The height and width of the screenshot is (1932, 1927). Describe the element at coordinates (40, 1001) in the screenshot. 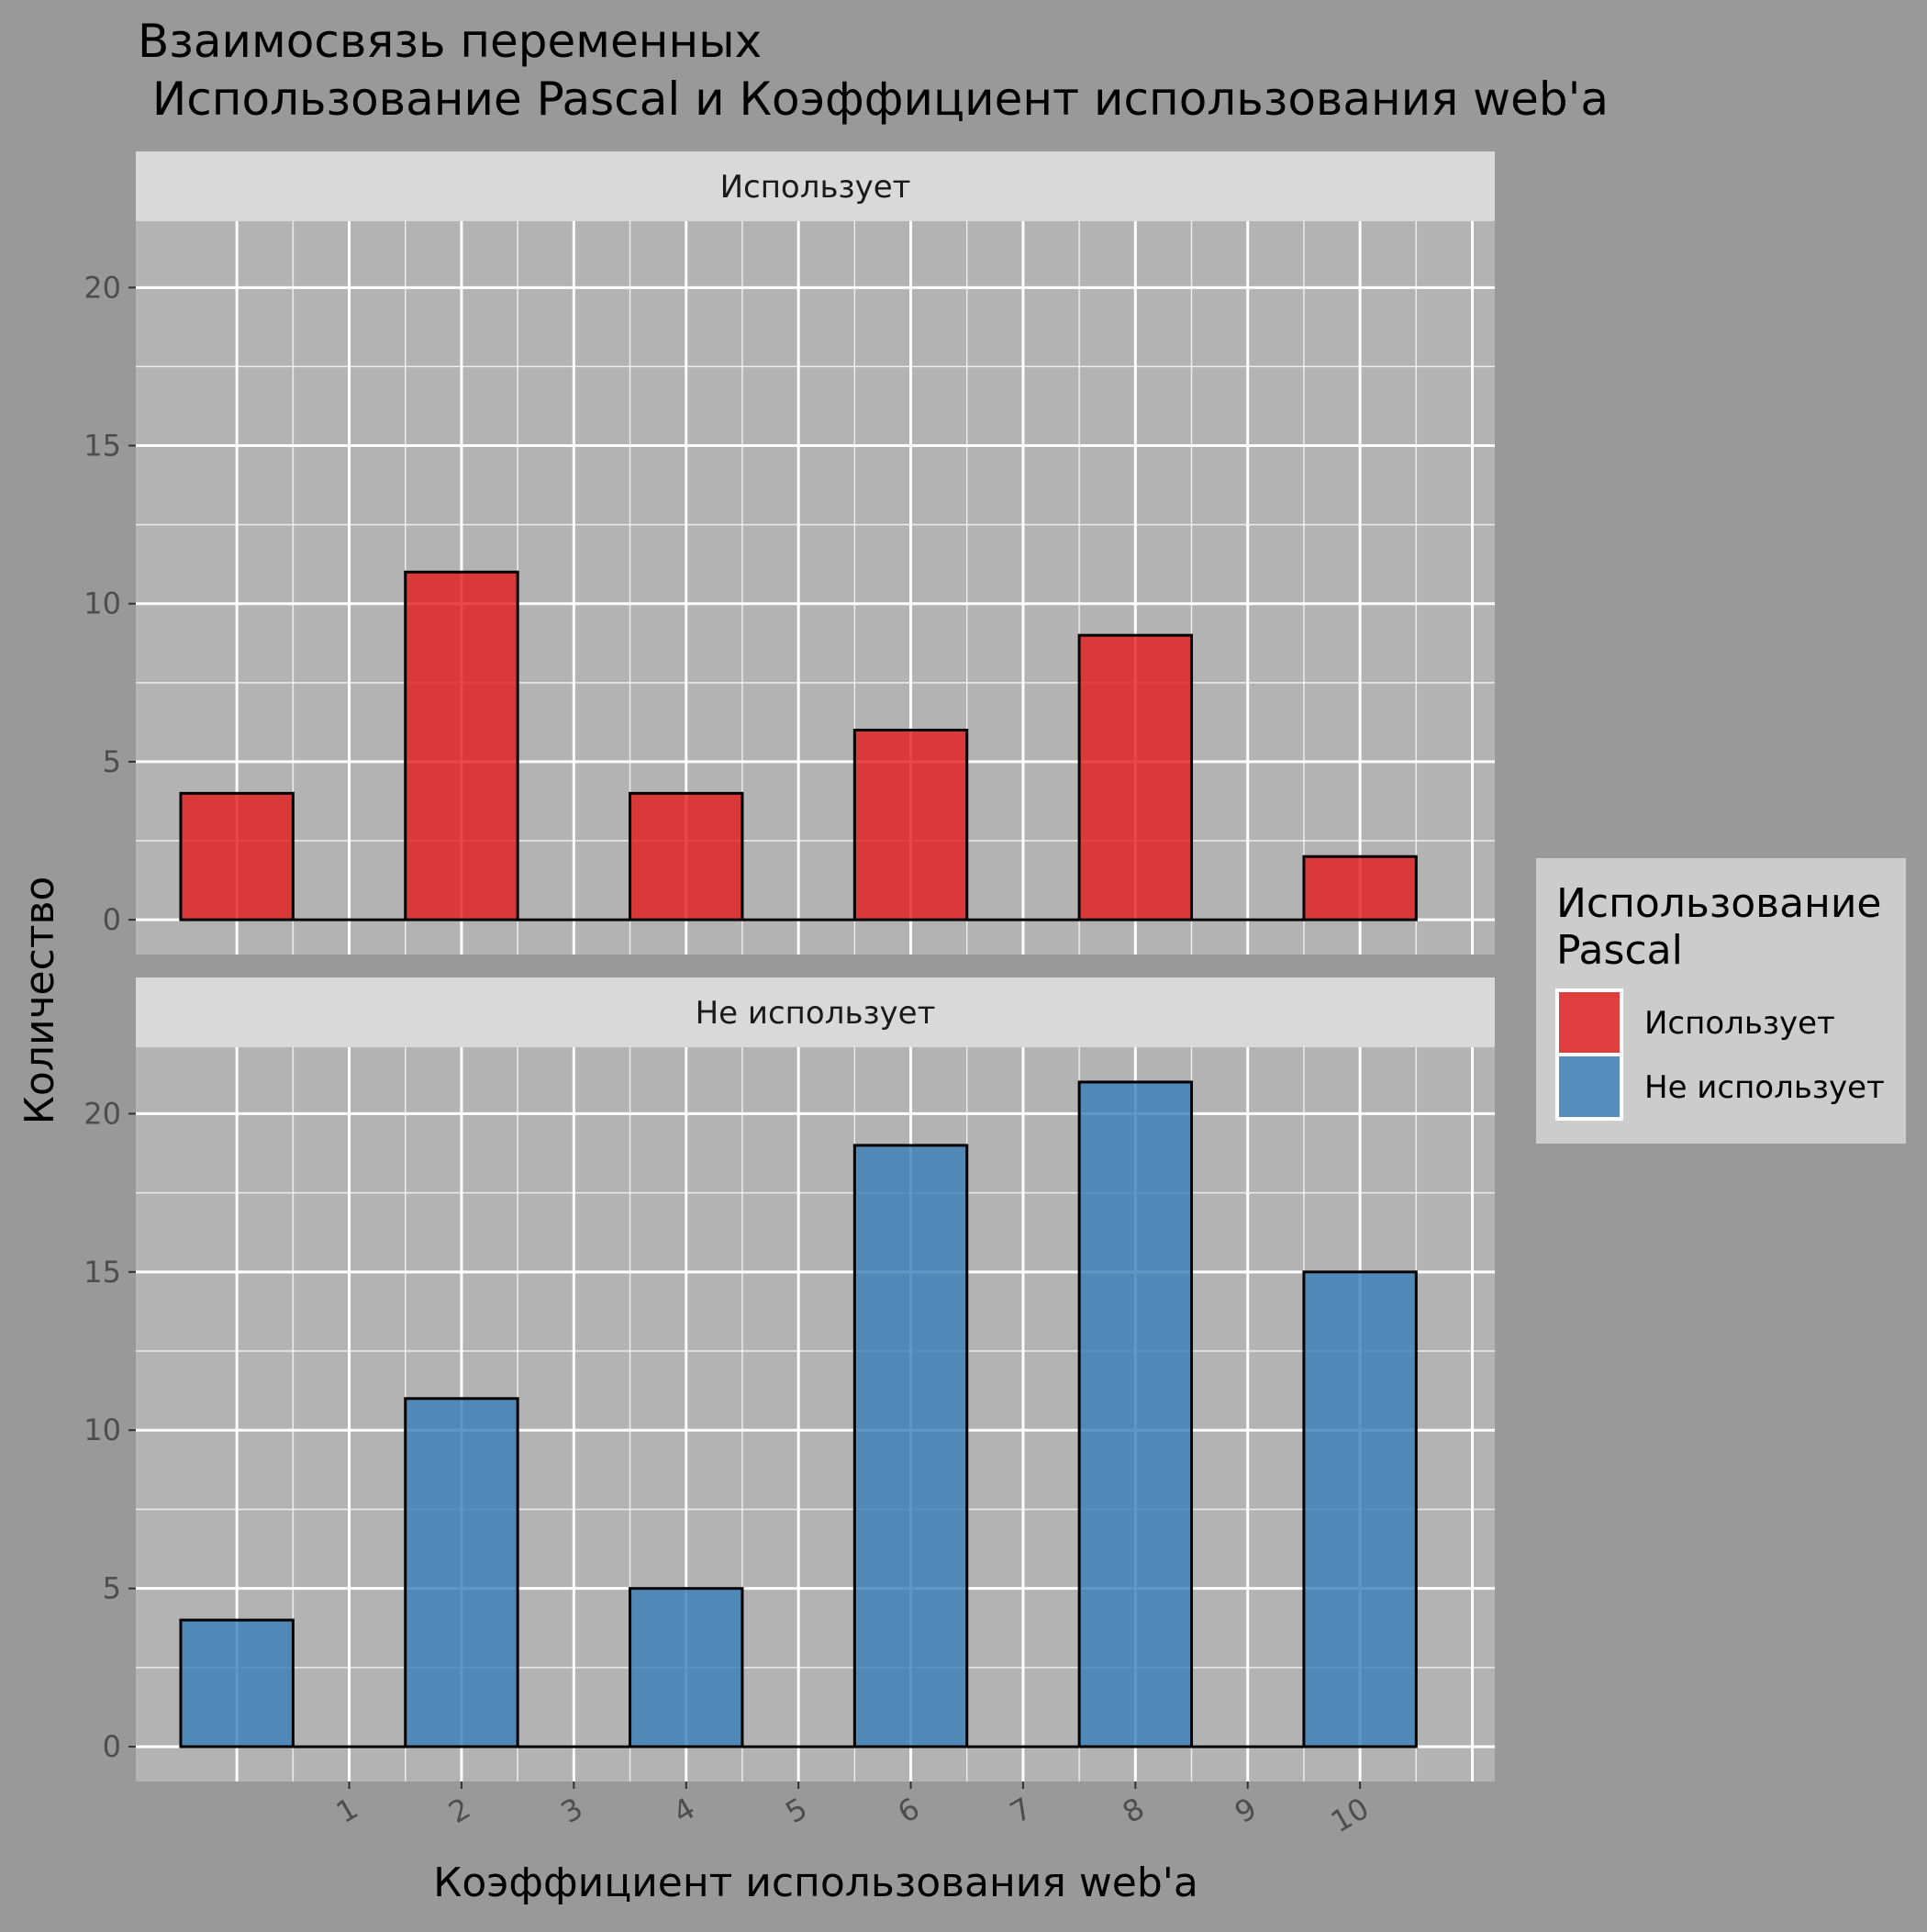

I see `y-axis-title: Количество` at that location.